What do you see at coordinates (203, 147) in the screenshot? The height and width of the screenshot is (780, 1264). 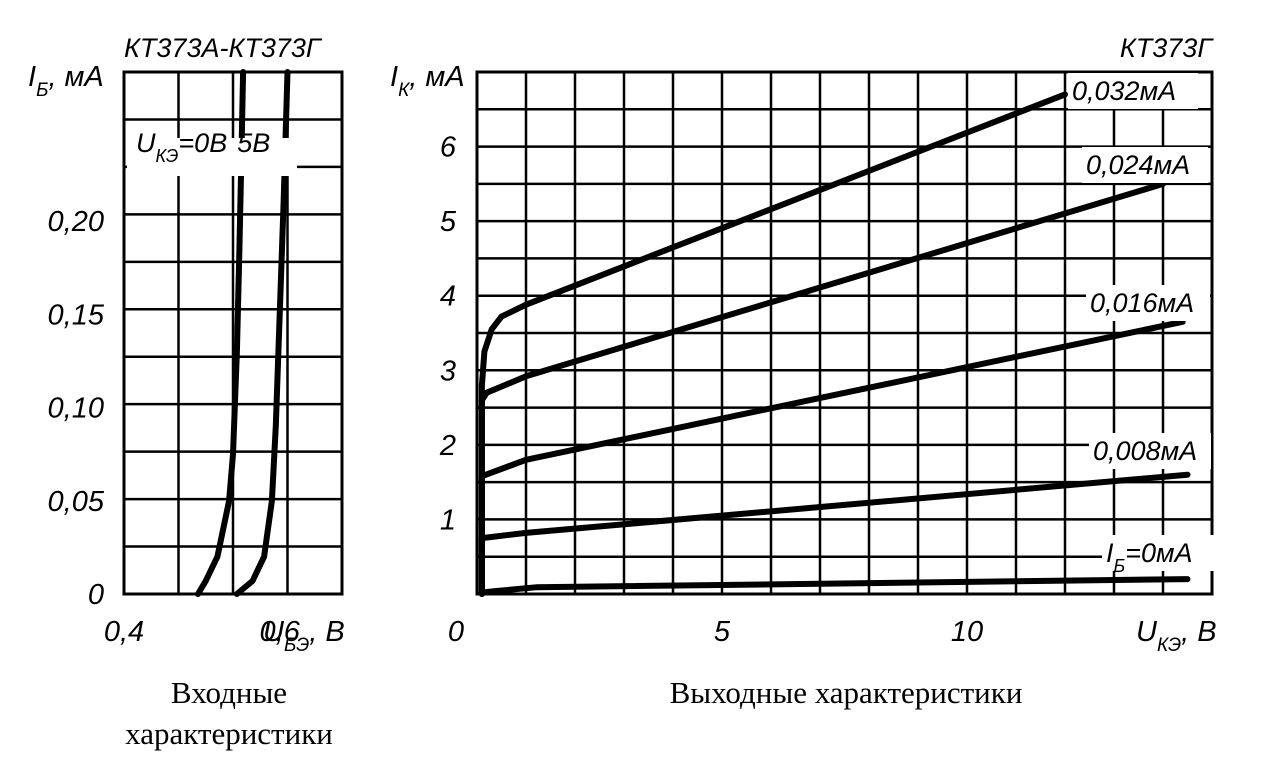 I see `input-curve-label: UКЭ=0В 5В` at bounding box center [203, 147].